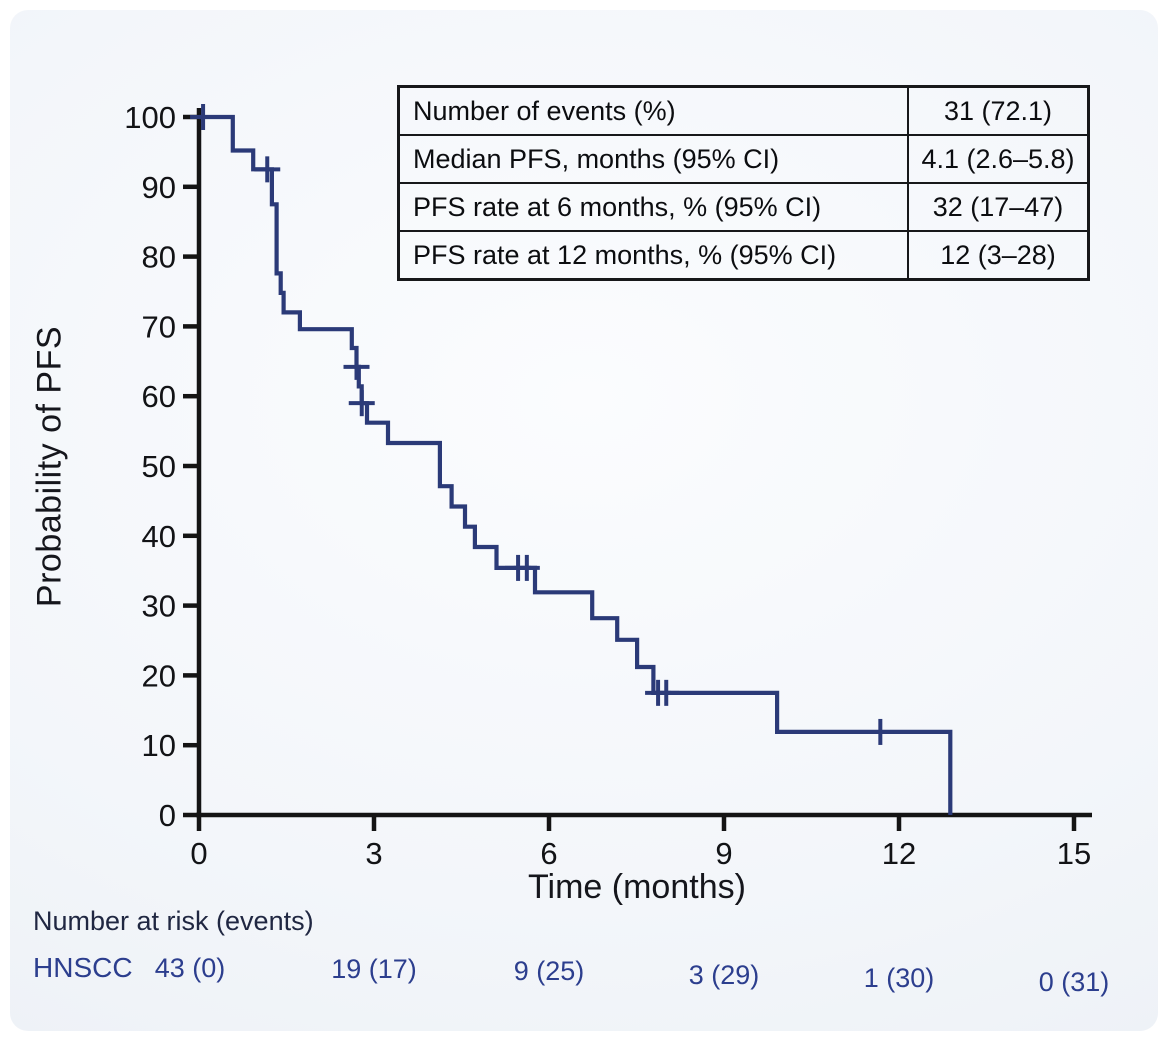 Image resolution: width=1168 pixels, height=1040 pixels. What do you see at coordinates (159, 745) in the screenshot?
I see `y-tick-label: 10` at bounding box center [159, 745].